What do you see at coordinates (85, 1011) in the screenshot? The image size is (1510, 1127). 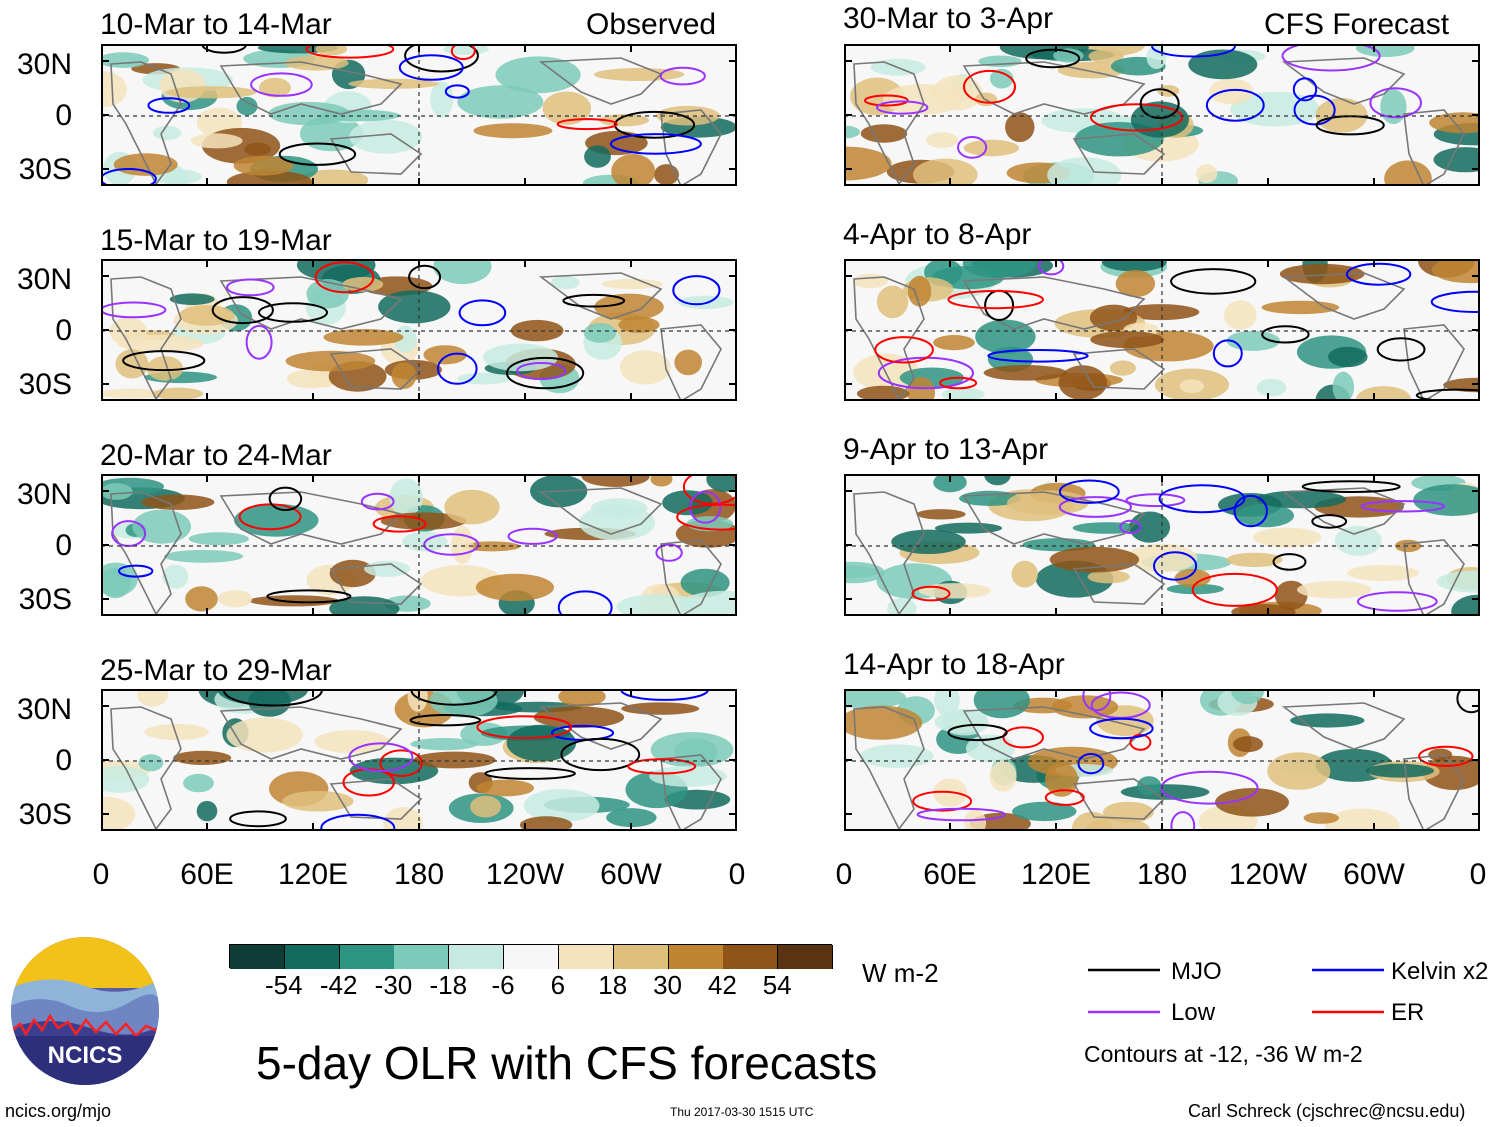 I see `ncics-logo: NCICS` at bounding box center [85, 1011].